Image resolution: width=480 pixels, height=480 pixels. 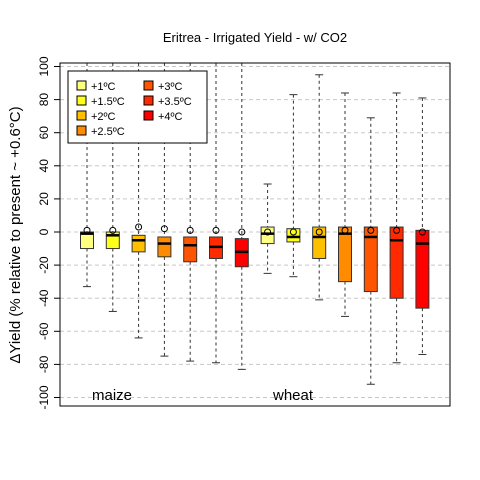 I want to click on legend-item: +4ºC, so click(x=163, y=116).